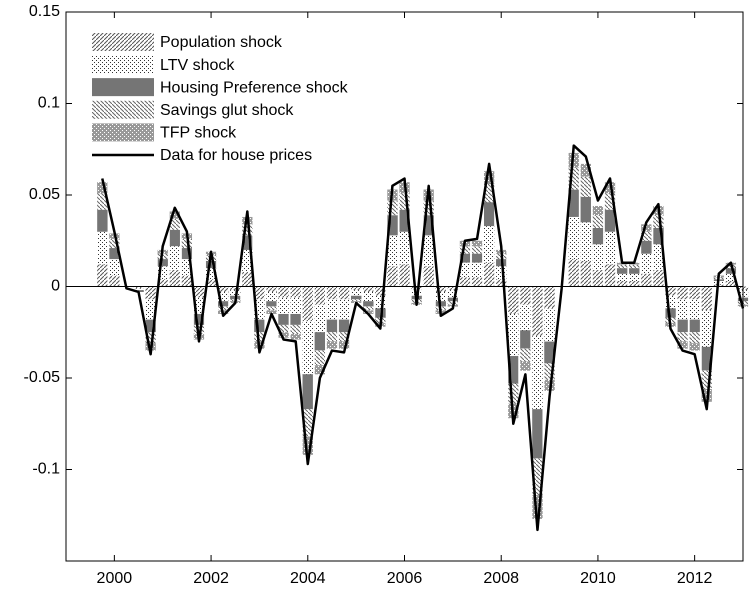  I want to click on legend-label: Housing Preference shock, so click(254, 87).